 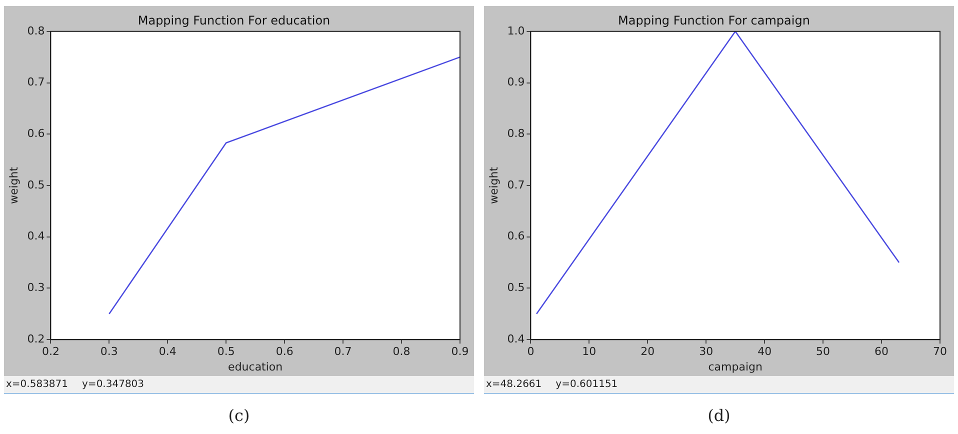 What do you see at coordinates (255, 367) in the screenshot?
I see `x-axis-title: education` at bounding box center [255, 367].